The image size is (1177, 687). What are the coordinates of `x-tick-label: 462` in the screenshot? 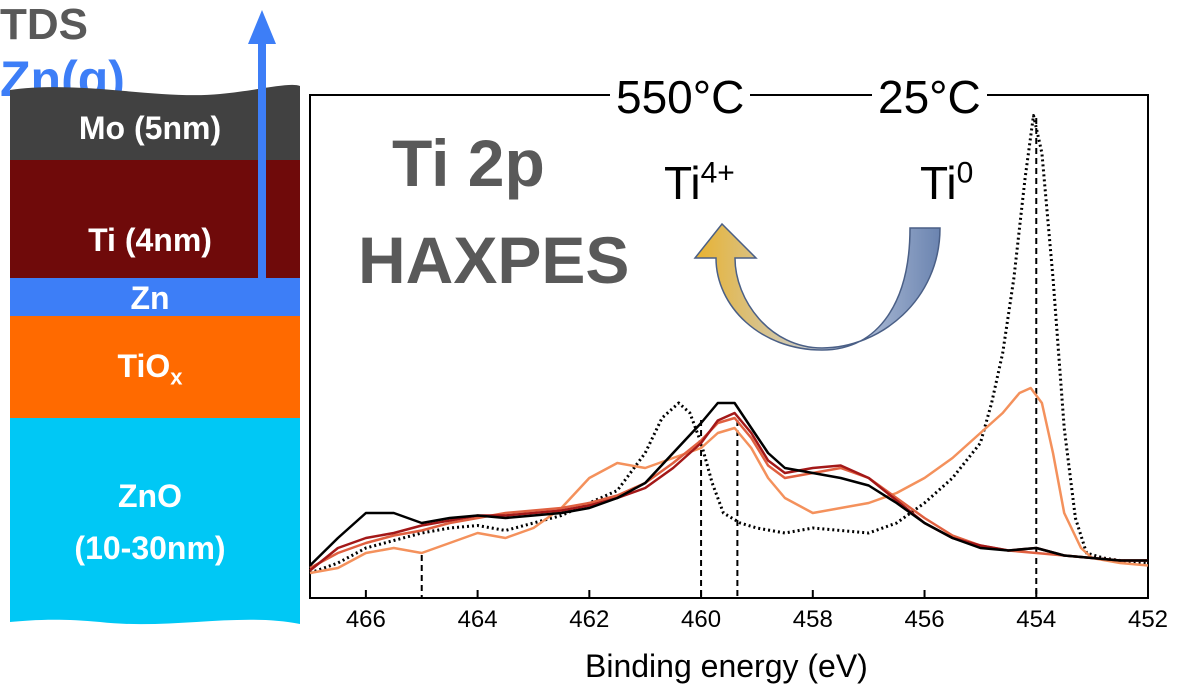 It's located at (589, 619).